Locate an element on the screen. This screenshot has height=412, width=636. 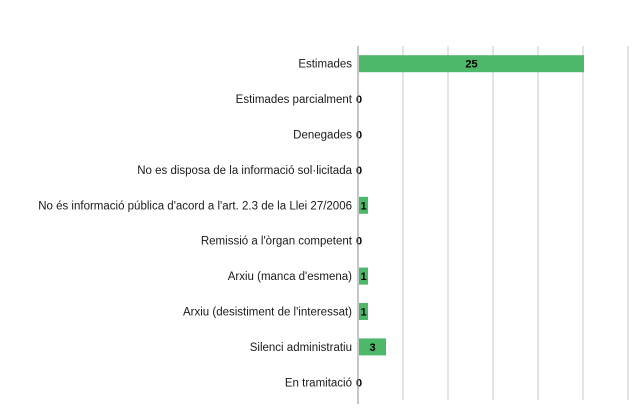
category-label: Remissió a l'òrgan competent is located at coordinates (277, 242).